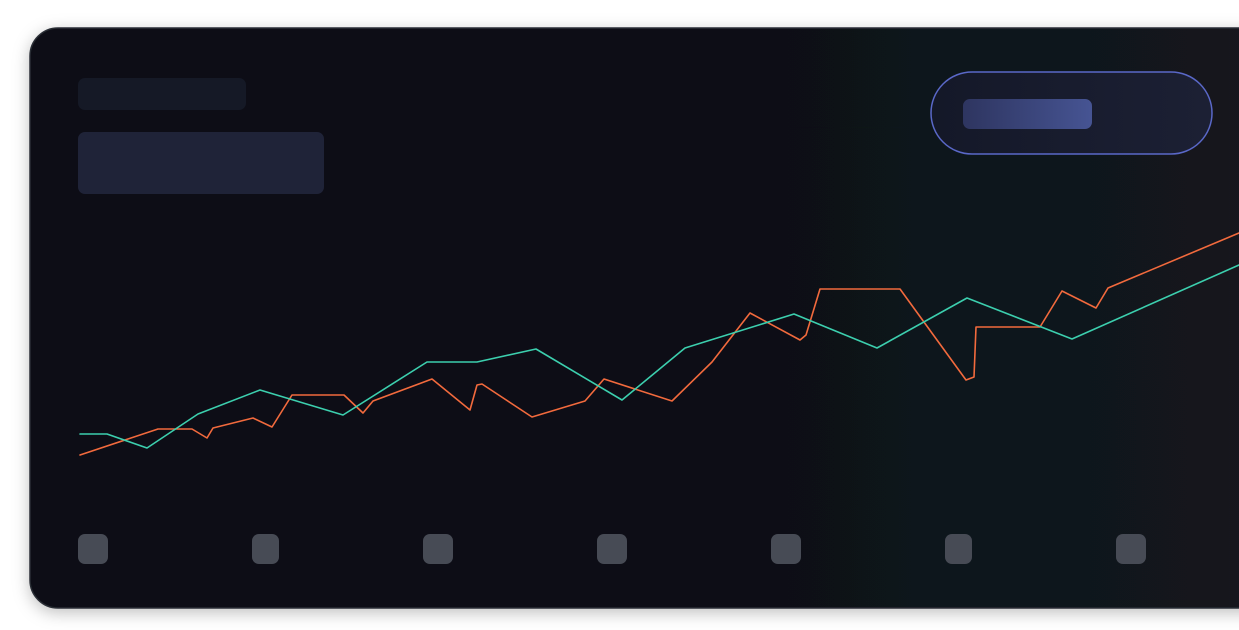 The height and width of the screenshot is (630, 1239). Describe the element at coordinates (162, 94) in the screenshot. I see `skeleton-title` at that location.